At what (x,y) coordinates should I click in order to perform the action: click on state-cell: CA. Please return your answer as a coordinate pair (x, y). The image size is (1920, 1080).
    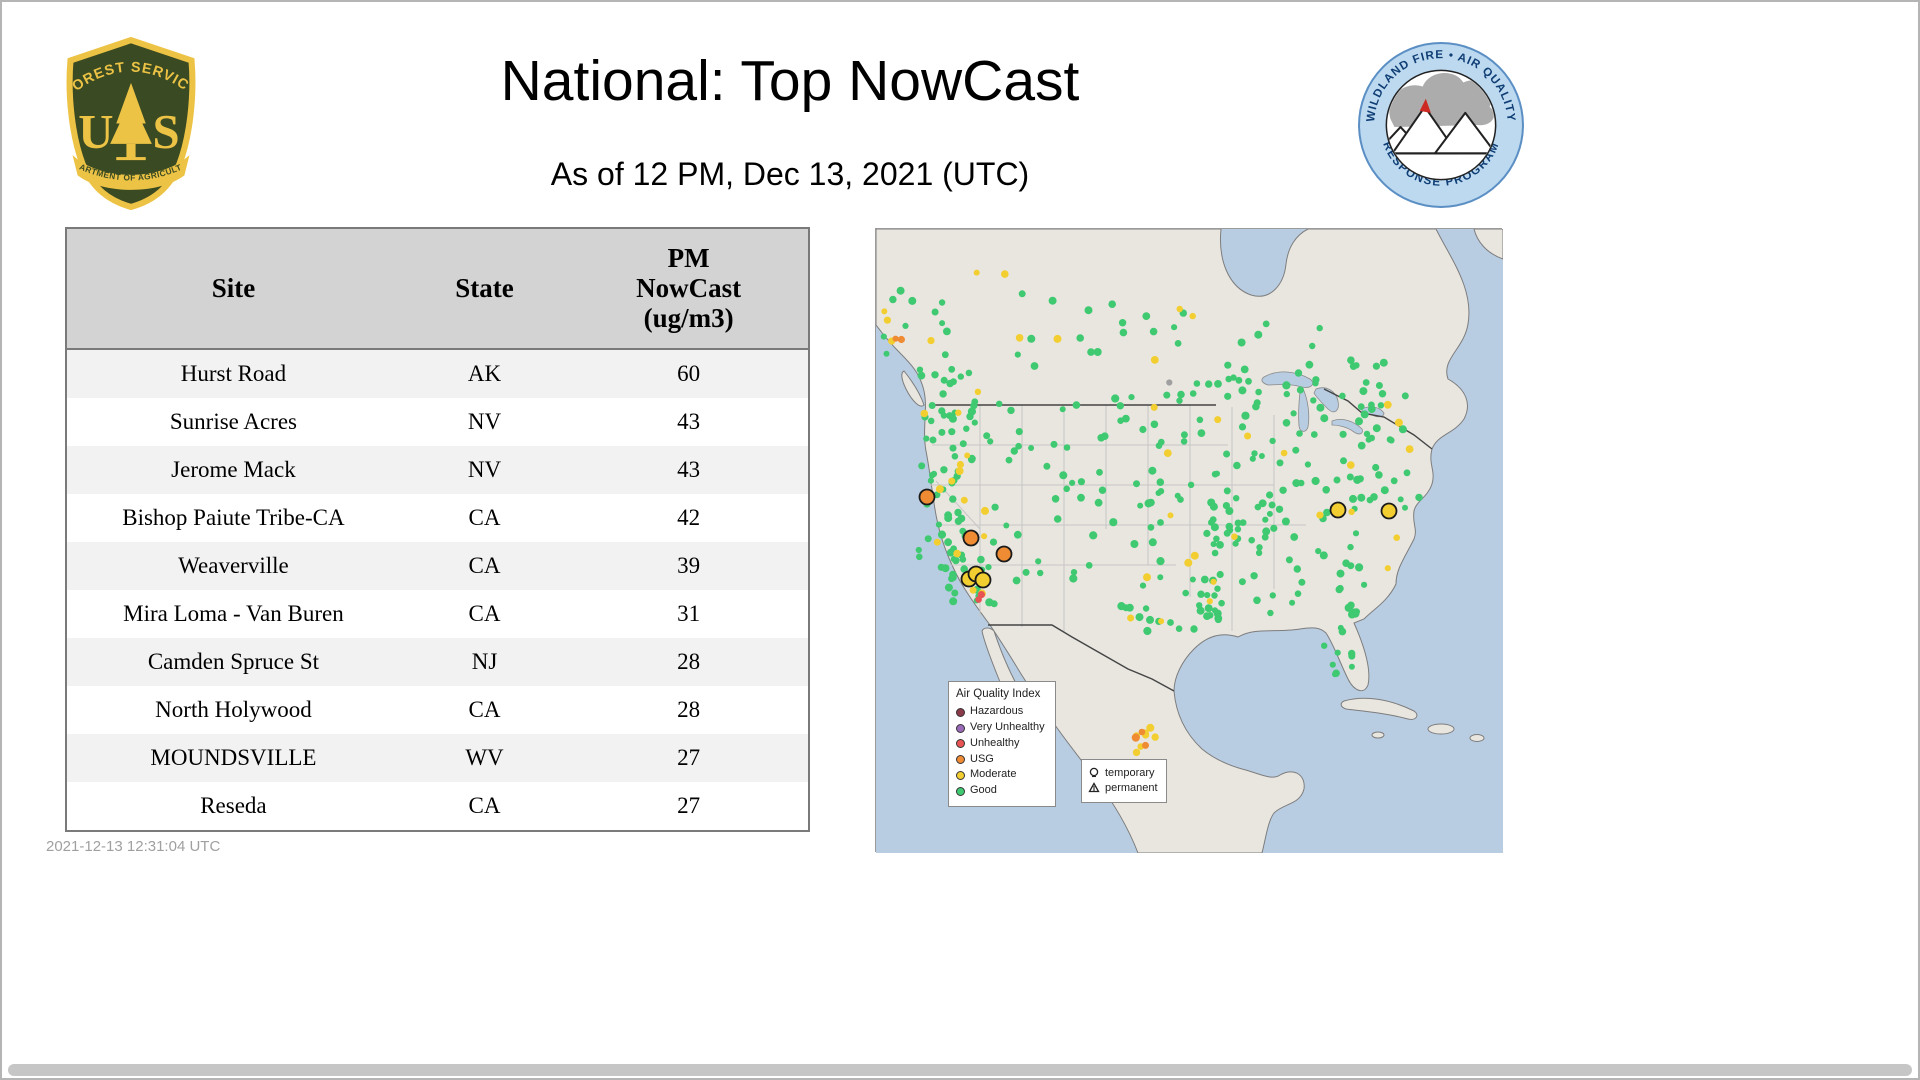
    Looking at the image, I should click on (484, 517).